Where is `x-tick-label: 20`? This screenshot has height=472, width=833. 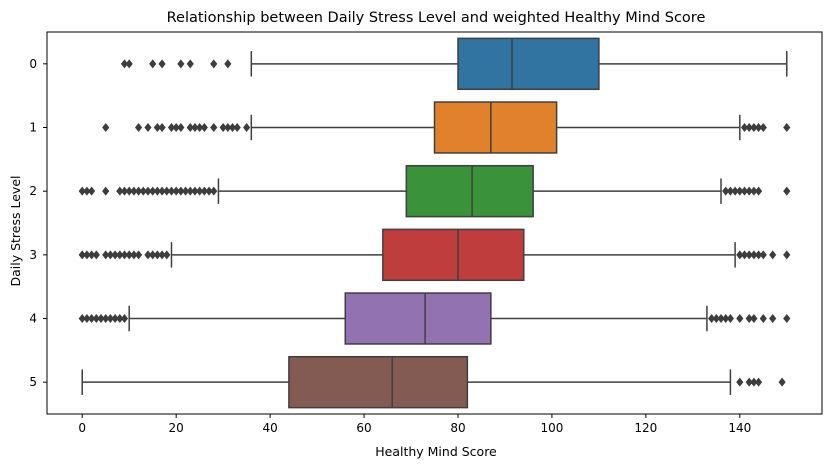 x-tick-label: 20 is located at coordinates (176, 428).